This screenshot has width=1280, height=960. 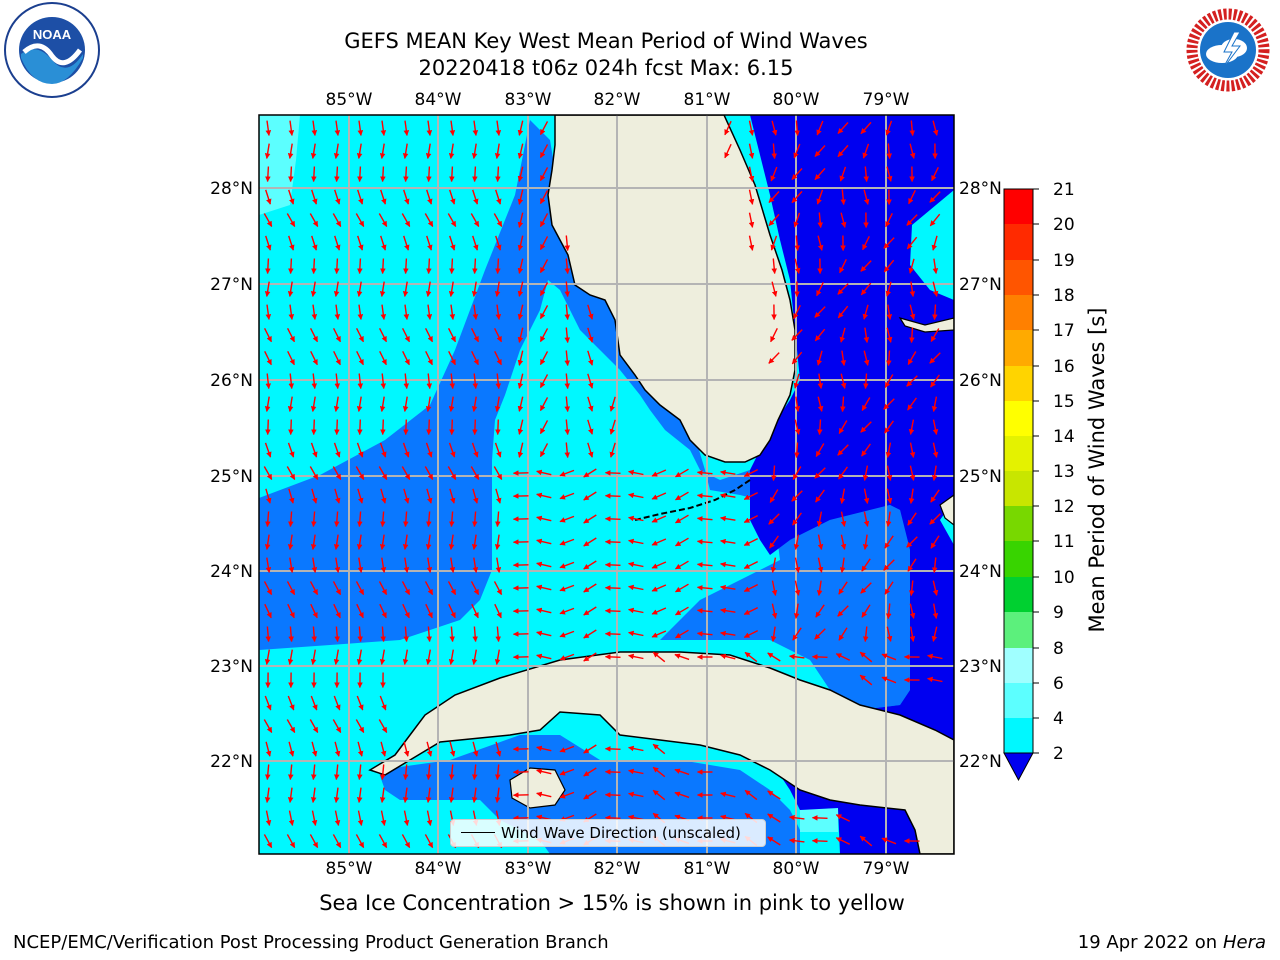 What do you see at coordinates (528, 869) in the screenshot?
I see `lon-label: 83°W` at bounding box center [528, 869].